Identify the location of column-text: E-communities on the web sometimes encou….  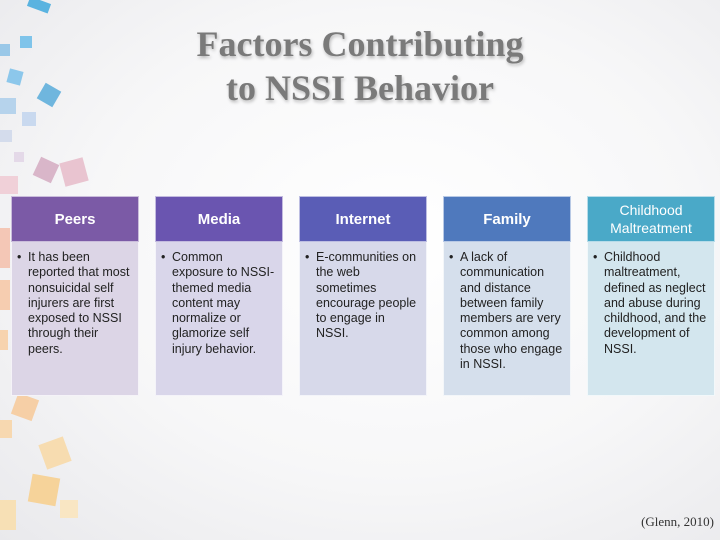
(366, 295).